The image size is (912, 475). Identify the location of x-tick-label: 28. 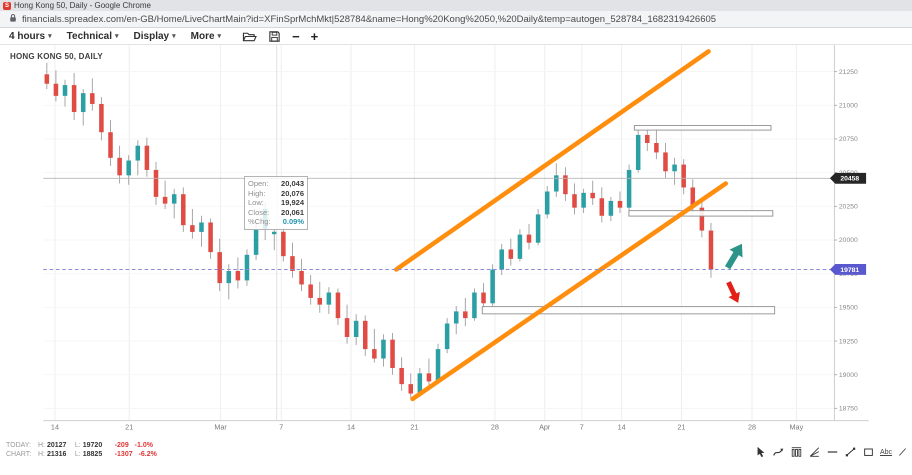
(752, 427).